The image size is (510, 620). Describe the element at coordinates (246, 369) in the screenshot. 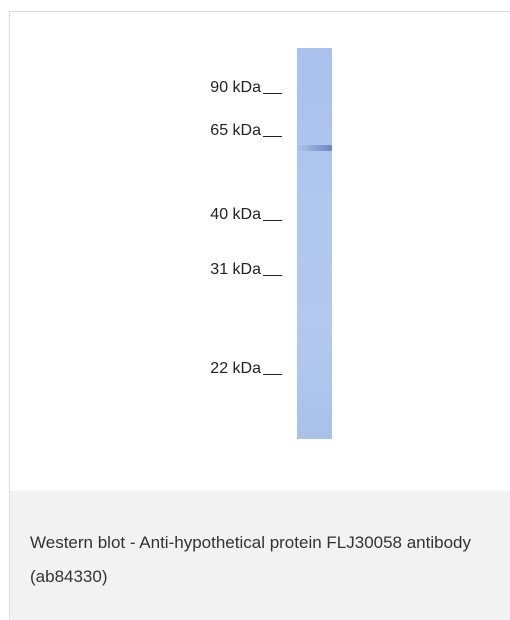

I see `marker-22kda: 22 kDa` at that location.